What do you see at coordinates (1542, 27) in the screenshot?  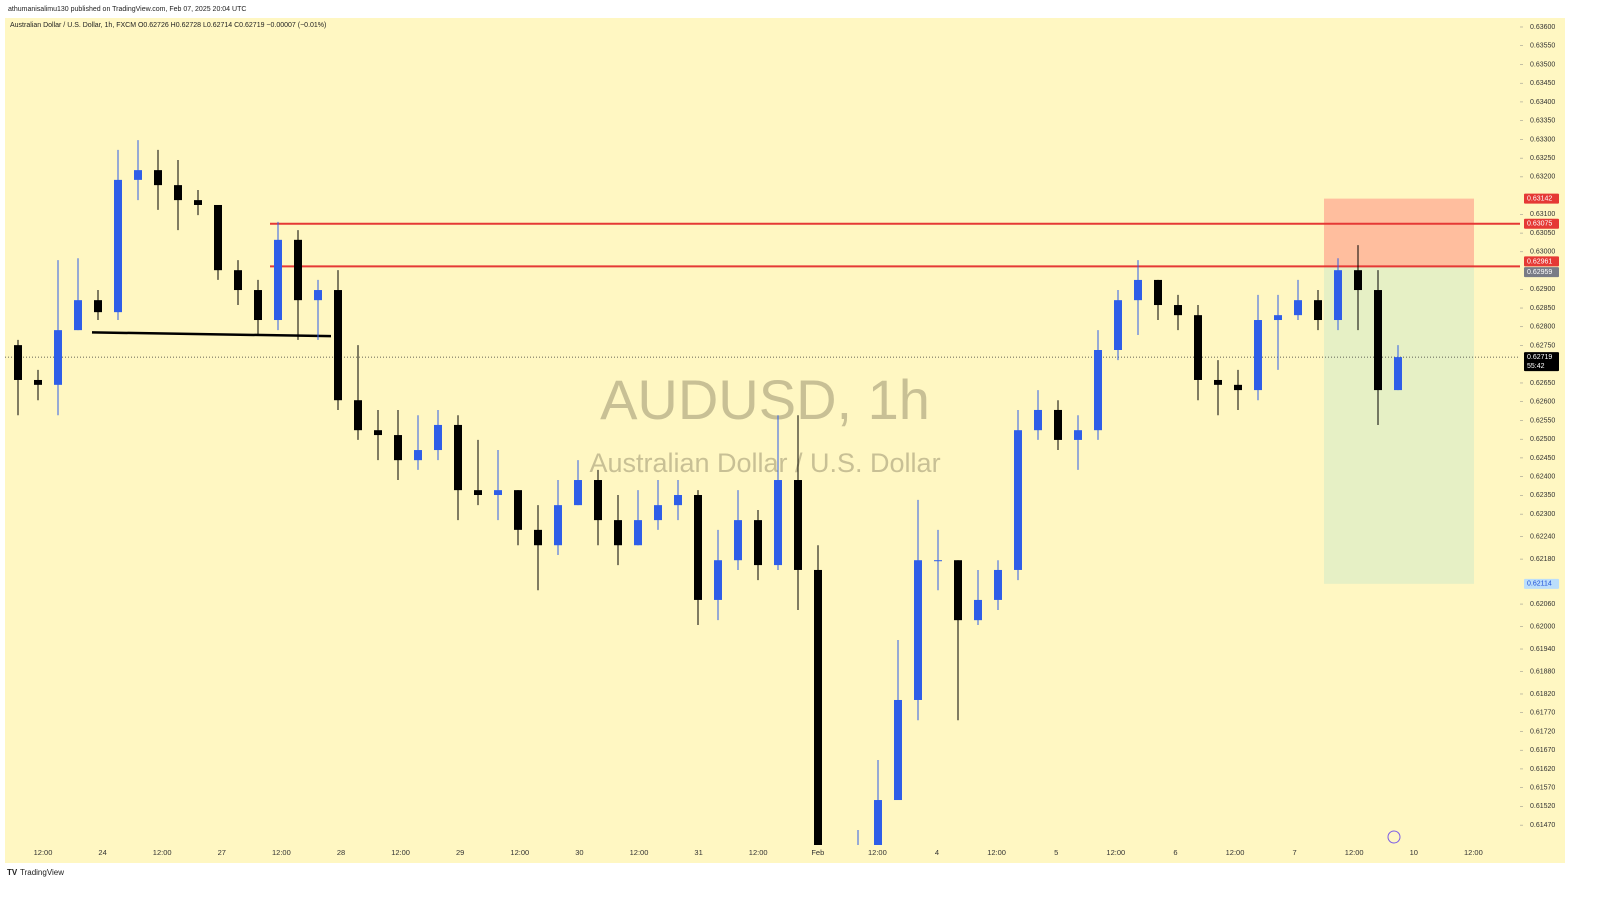 I see `y-tick-label: 0.63600` at bounding box center [1542, 27].